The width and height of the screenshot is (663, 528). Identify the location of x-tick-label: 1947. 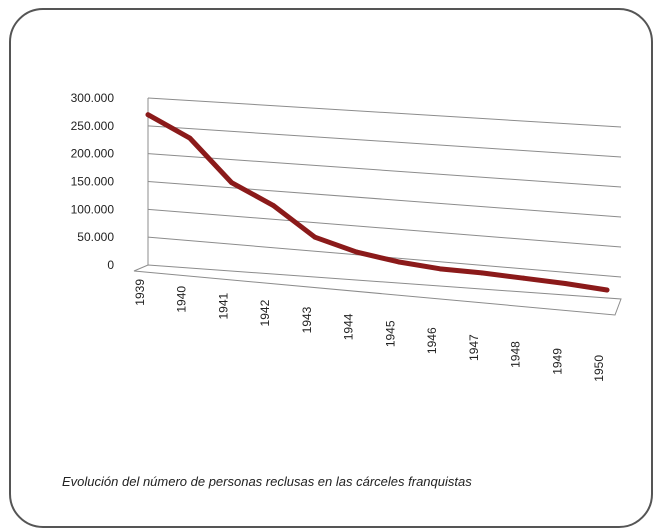
(474, 347).